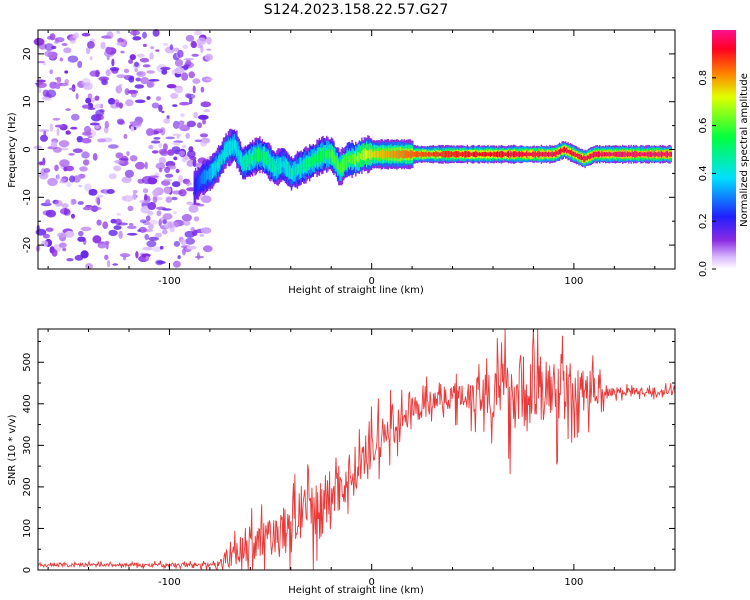 This screenshot has width=750, height=600. Describe the element at coordinates (27, 528) in the screenshot. I see `y-tick-label: 100` at that location.